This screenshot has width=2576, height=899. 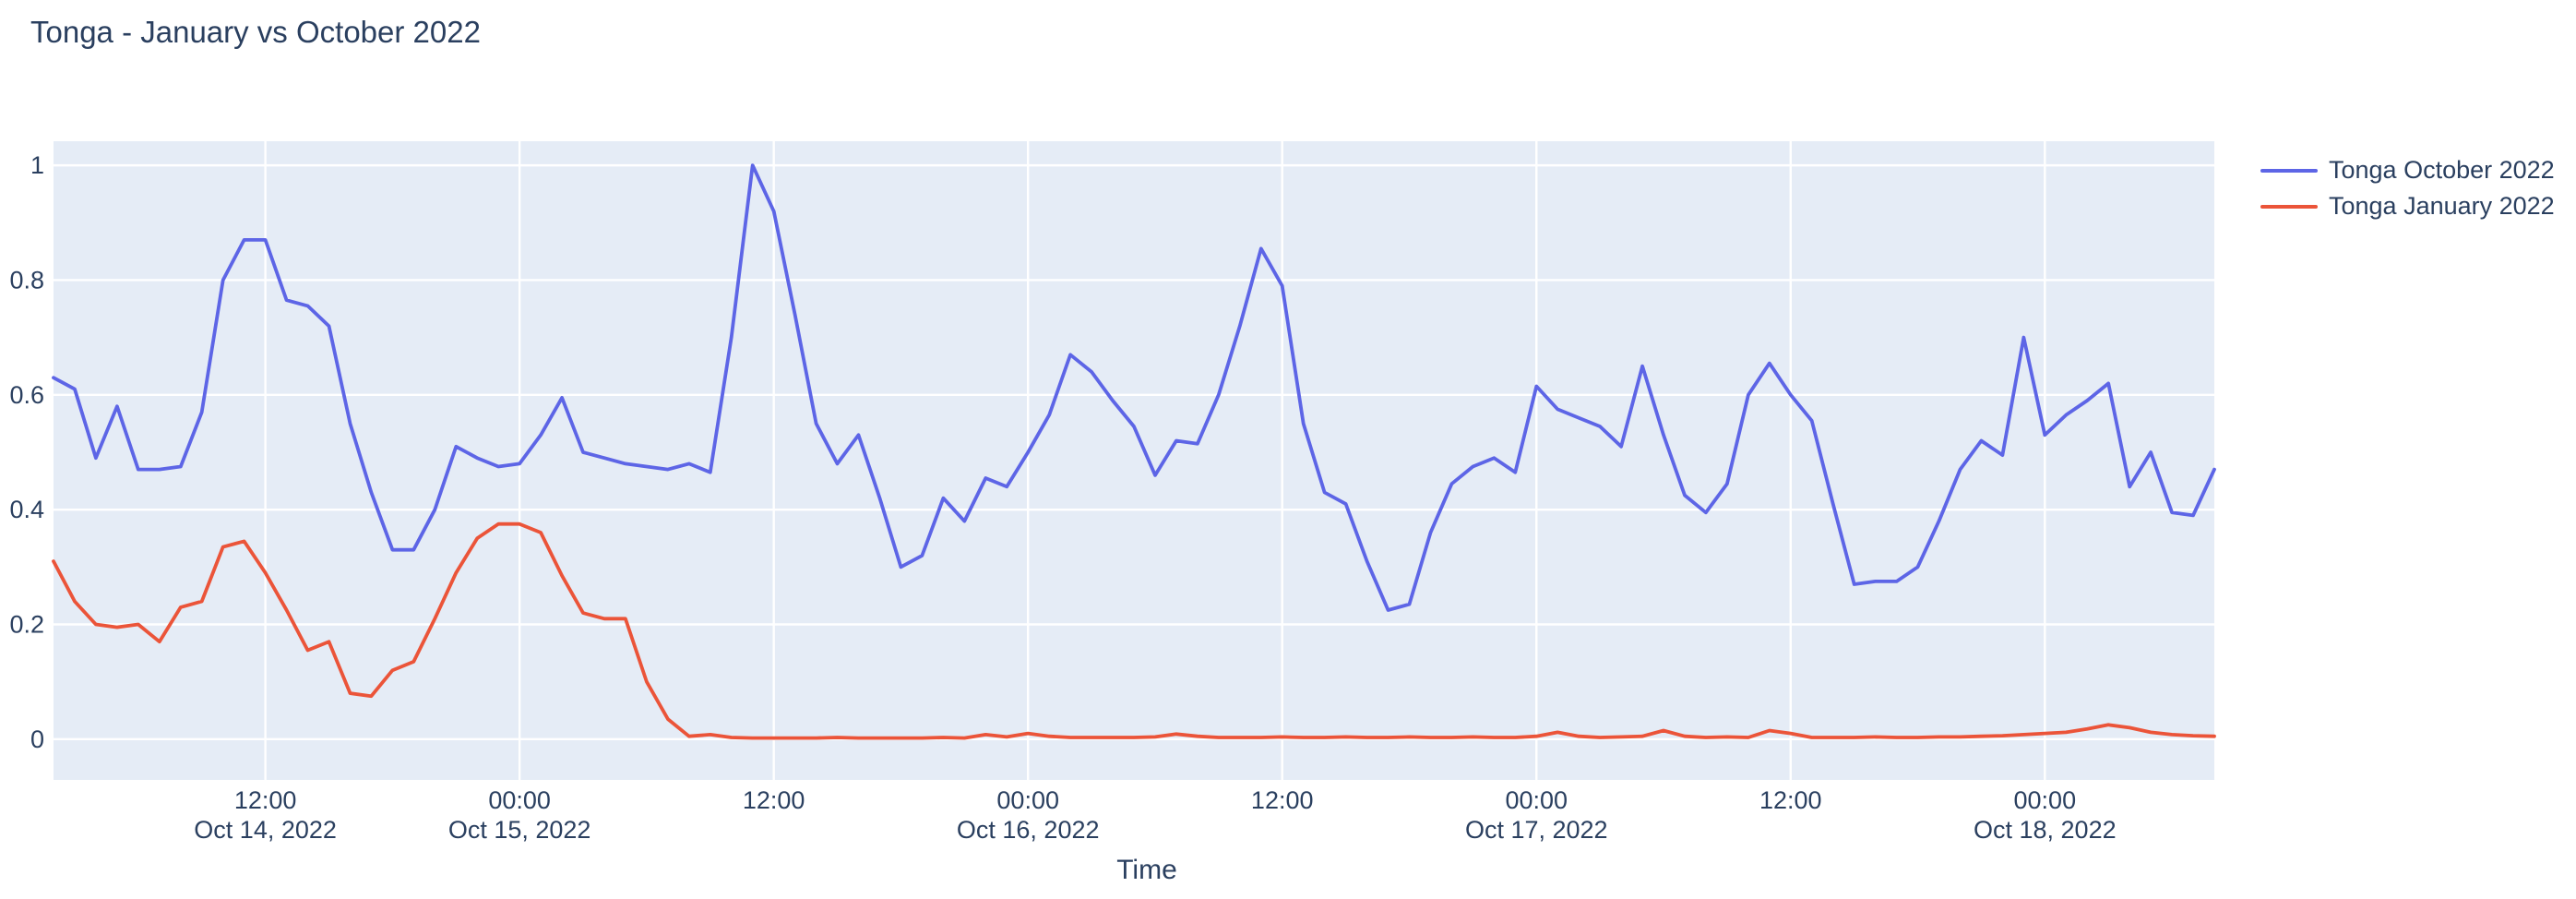 I want to click on x-tick-date-label: Oct 14, 2022, so click(x=265, y=830).